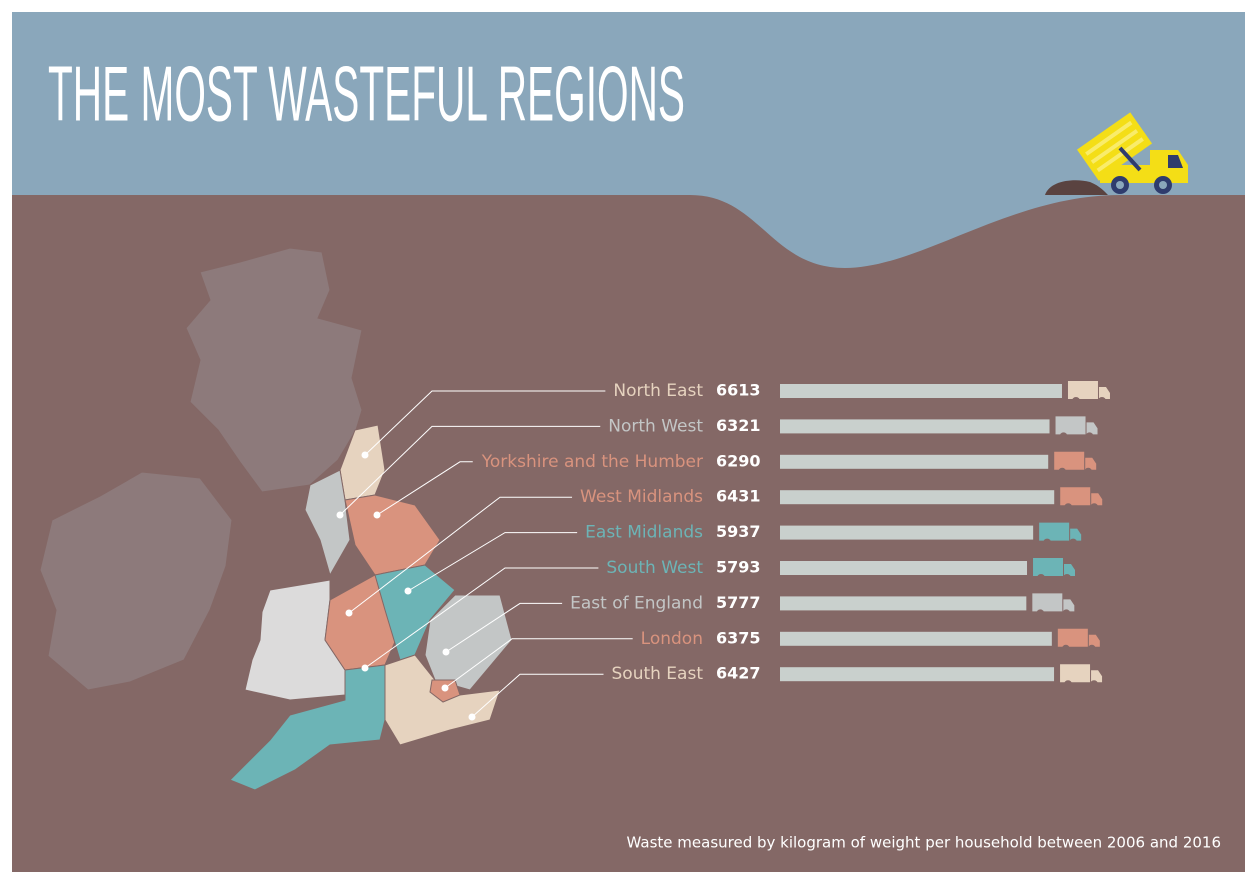 This screenshot has width=1257, height=885. What do you see at coordinates (658, 674) in the screenshot?
I see `region-label: South East` at bounding box center [658, 674].